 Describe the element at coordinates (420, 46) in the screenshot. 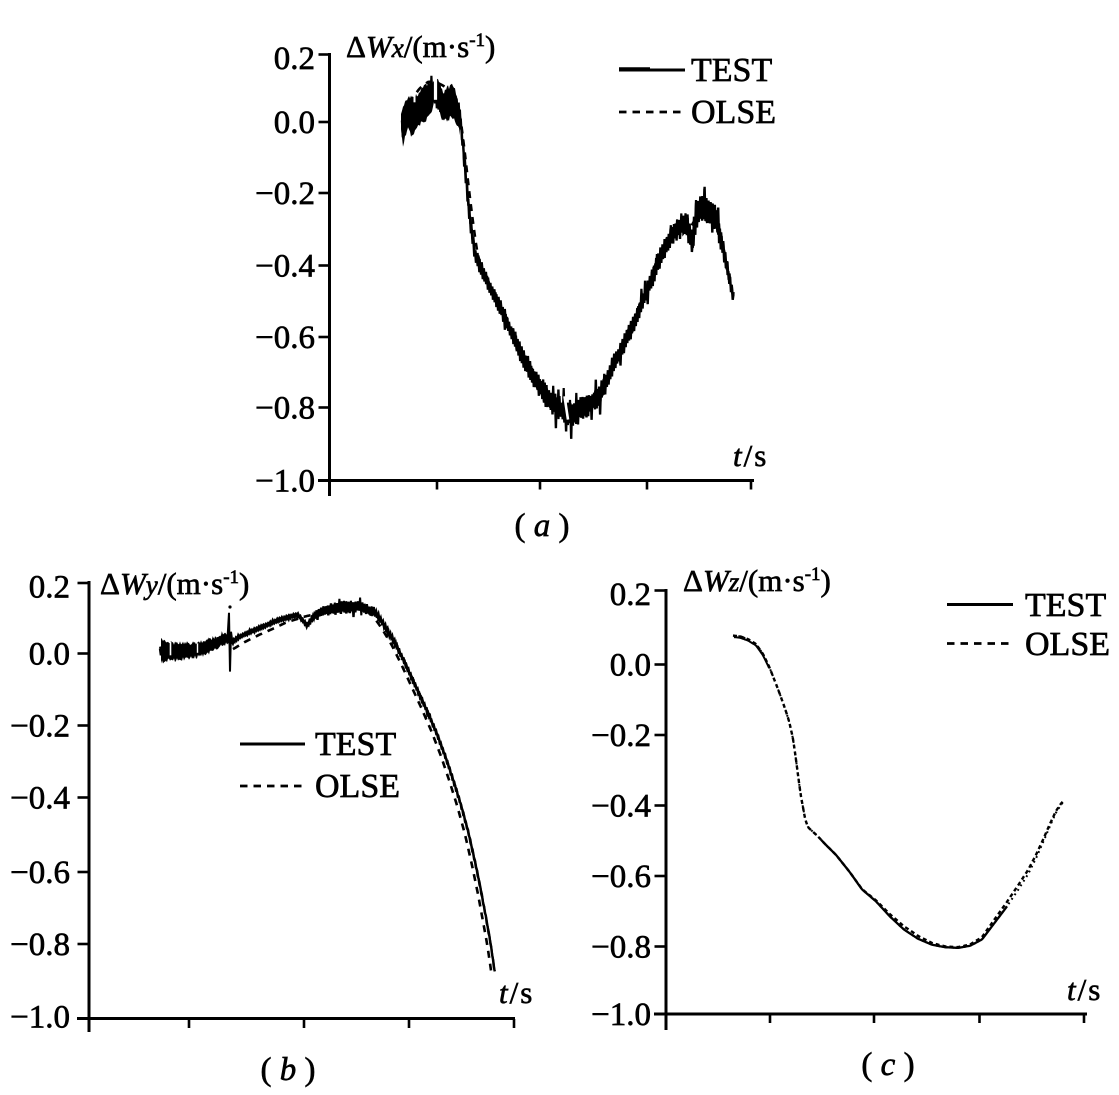

I see `svg-text: ΔWx/(m·s-1)` at that location.